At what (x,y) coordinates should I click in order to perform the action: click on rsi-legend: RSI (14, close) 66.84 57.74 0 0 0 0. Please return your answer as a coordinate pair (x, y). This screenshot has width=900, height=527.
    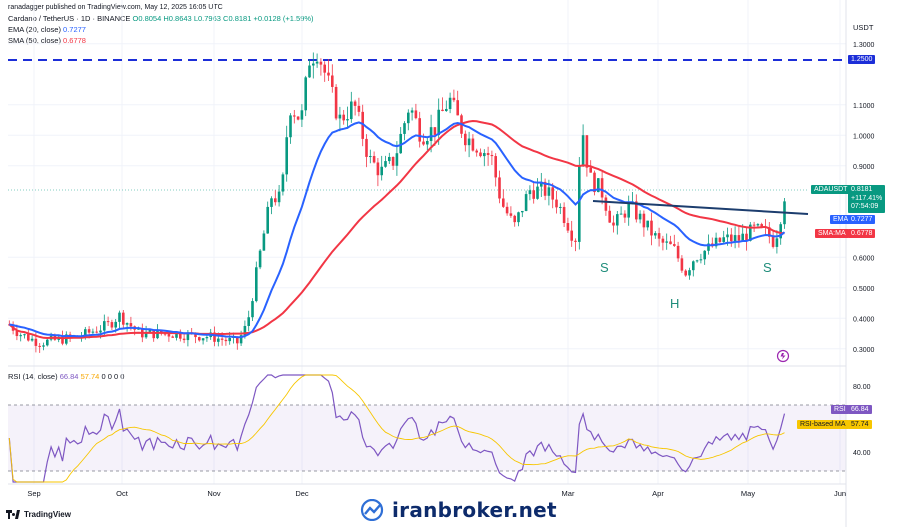
    Looking at the image, I should click on (66, 377).